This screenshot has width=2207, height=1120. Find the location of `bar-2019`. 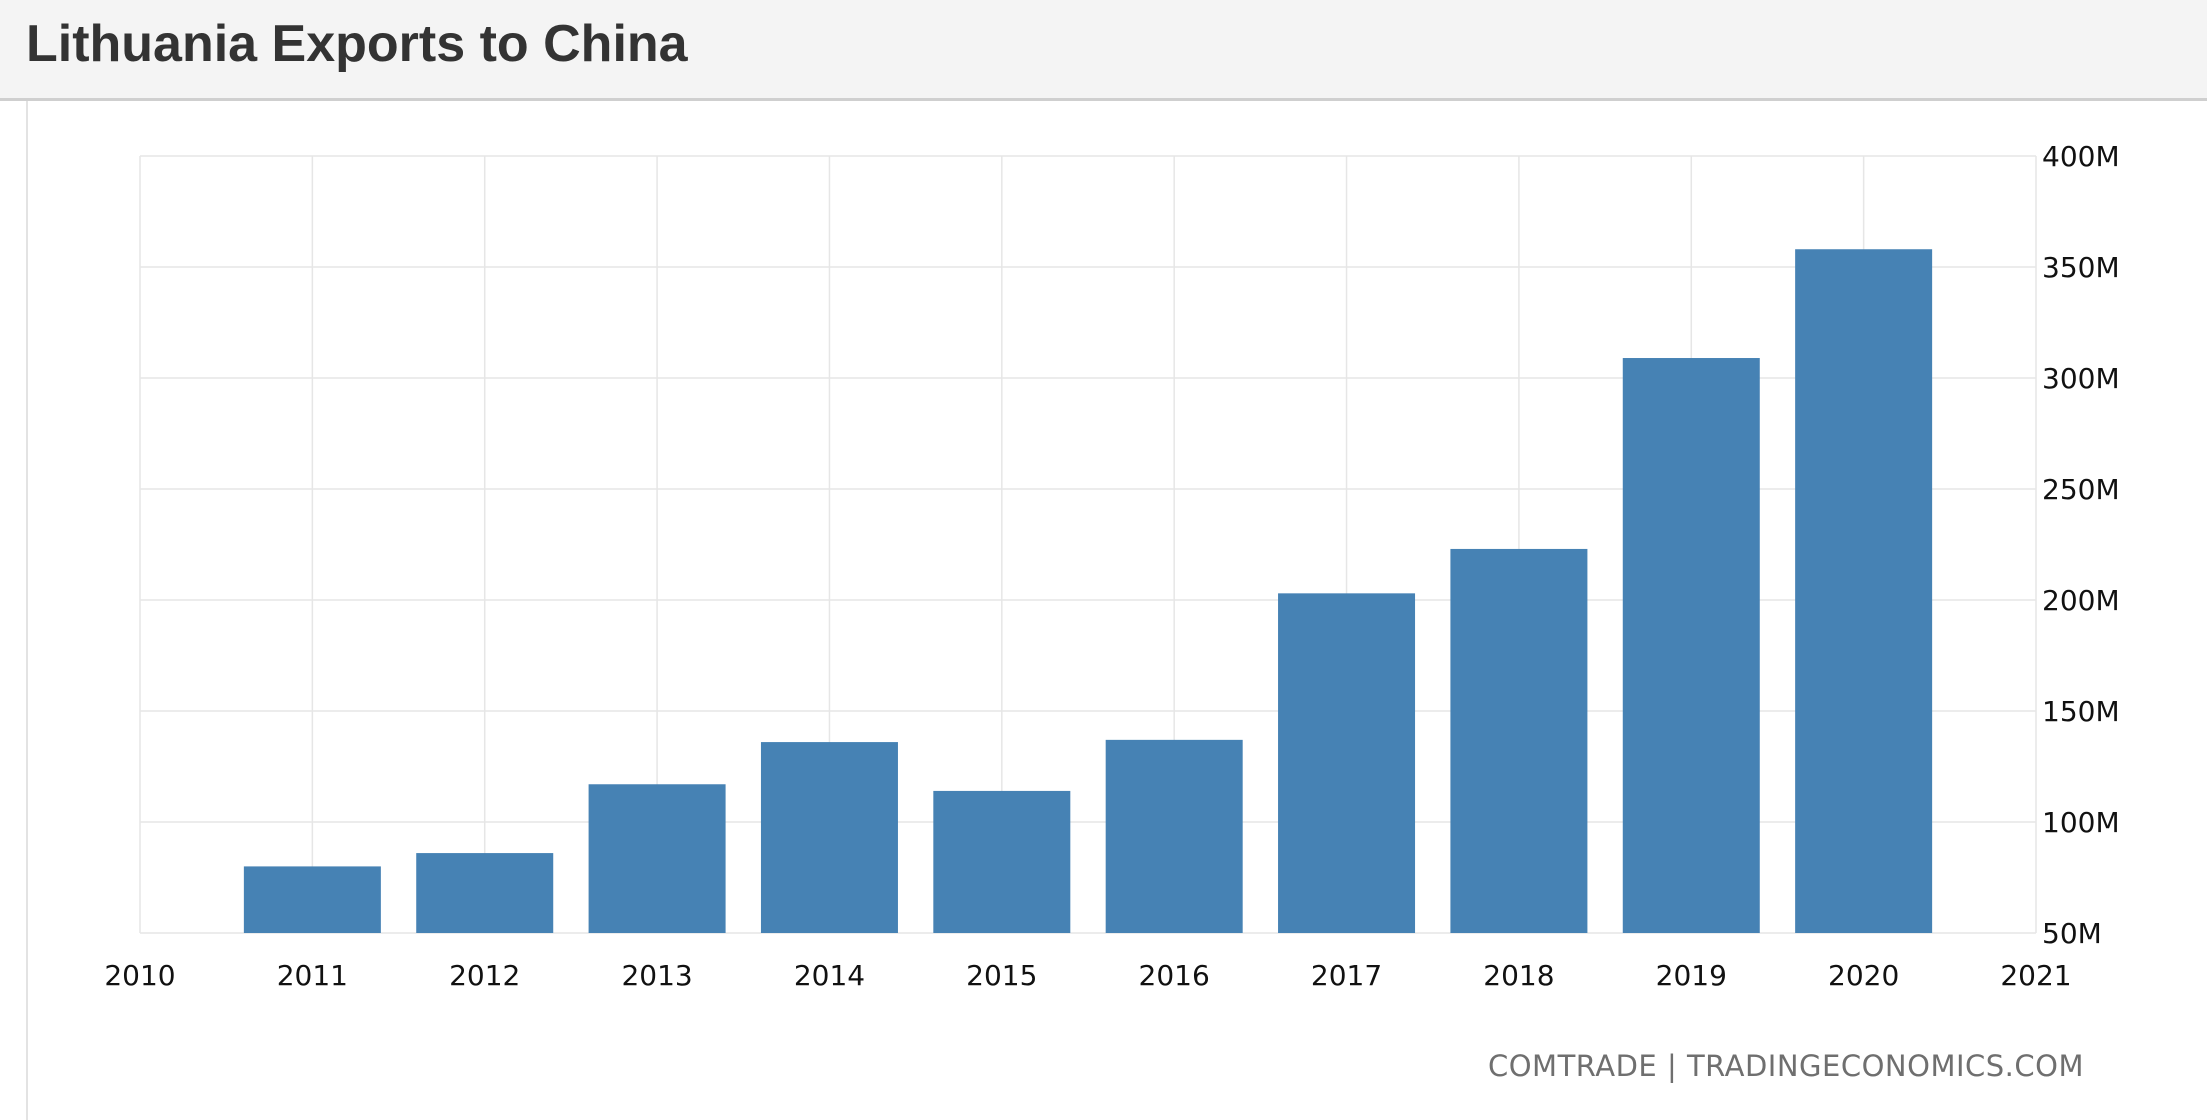

bar-2019 is located at coordinates (1691, 645).